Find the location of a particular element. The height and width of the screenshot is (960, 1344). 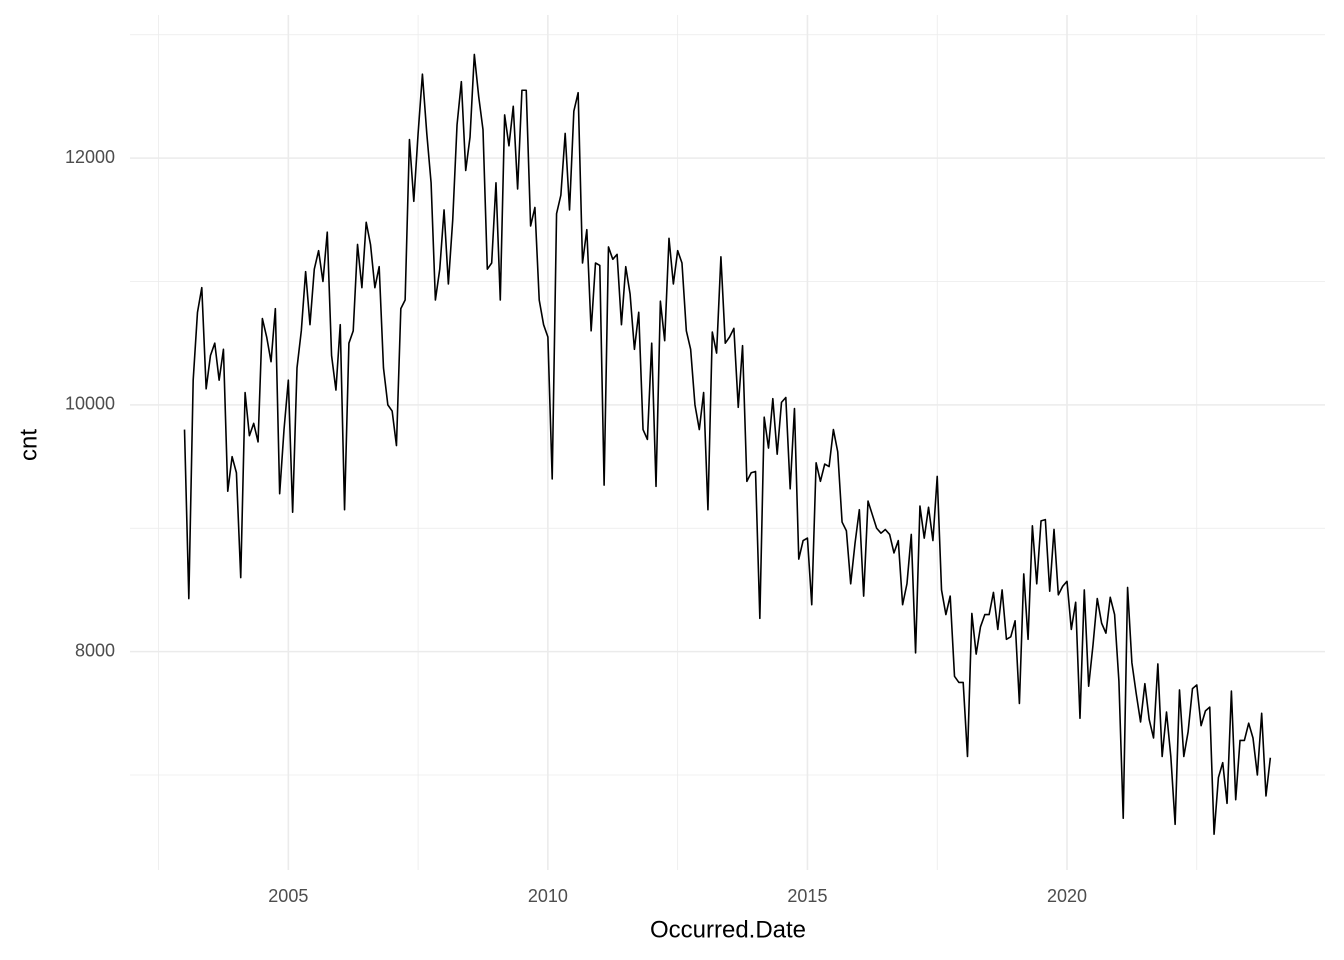

x-tick-label: 2015 is located at coordinates (807, 896).